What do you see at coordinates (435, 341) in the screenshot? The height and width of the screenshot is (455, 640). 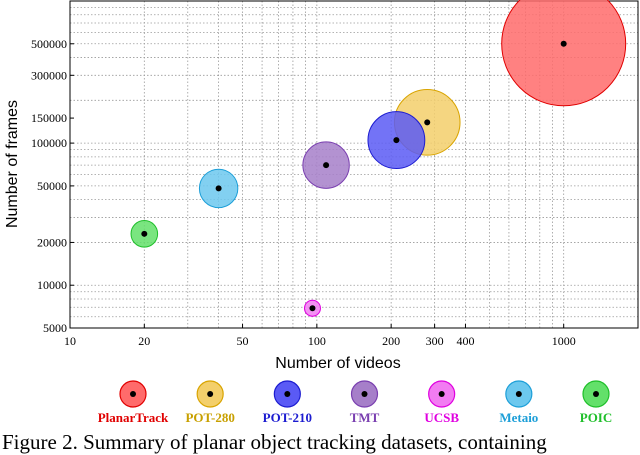 I see `x-tick-label: 300` at bounding box center [435, 341].